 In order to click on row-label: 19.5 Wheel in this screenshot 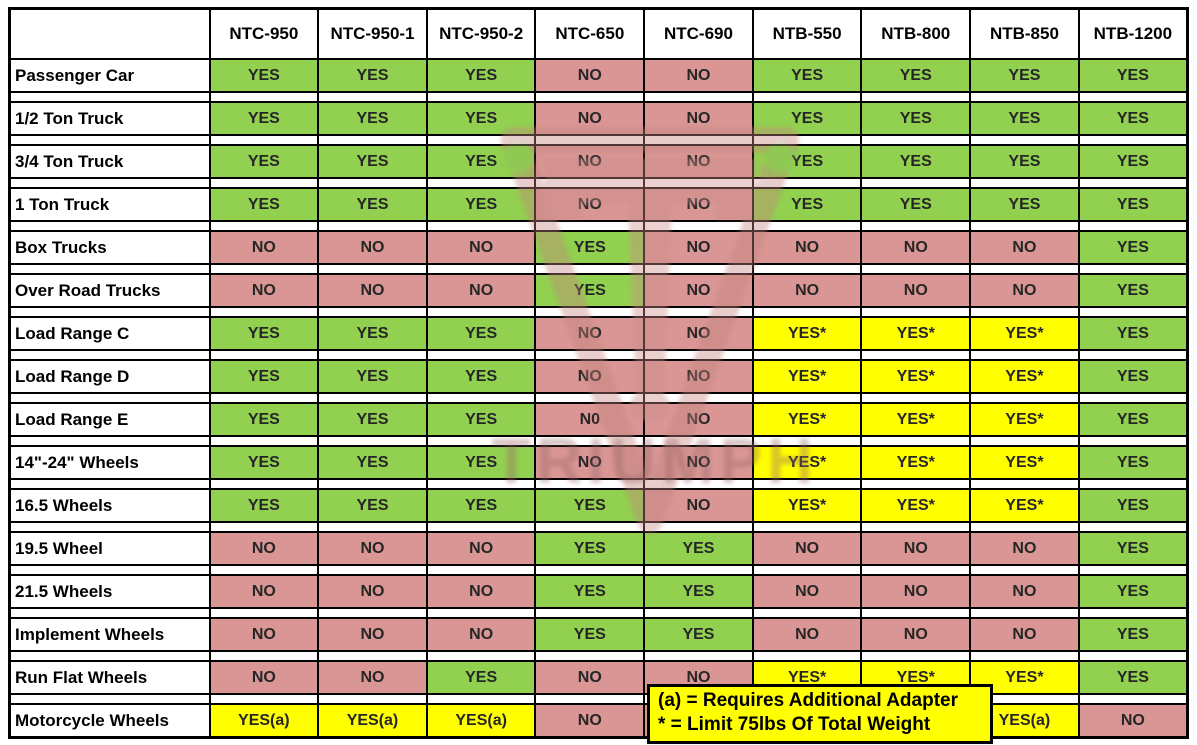, I will do `click(109, 548)`.